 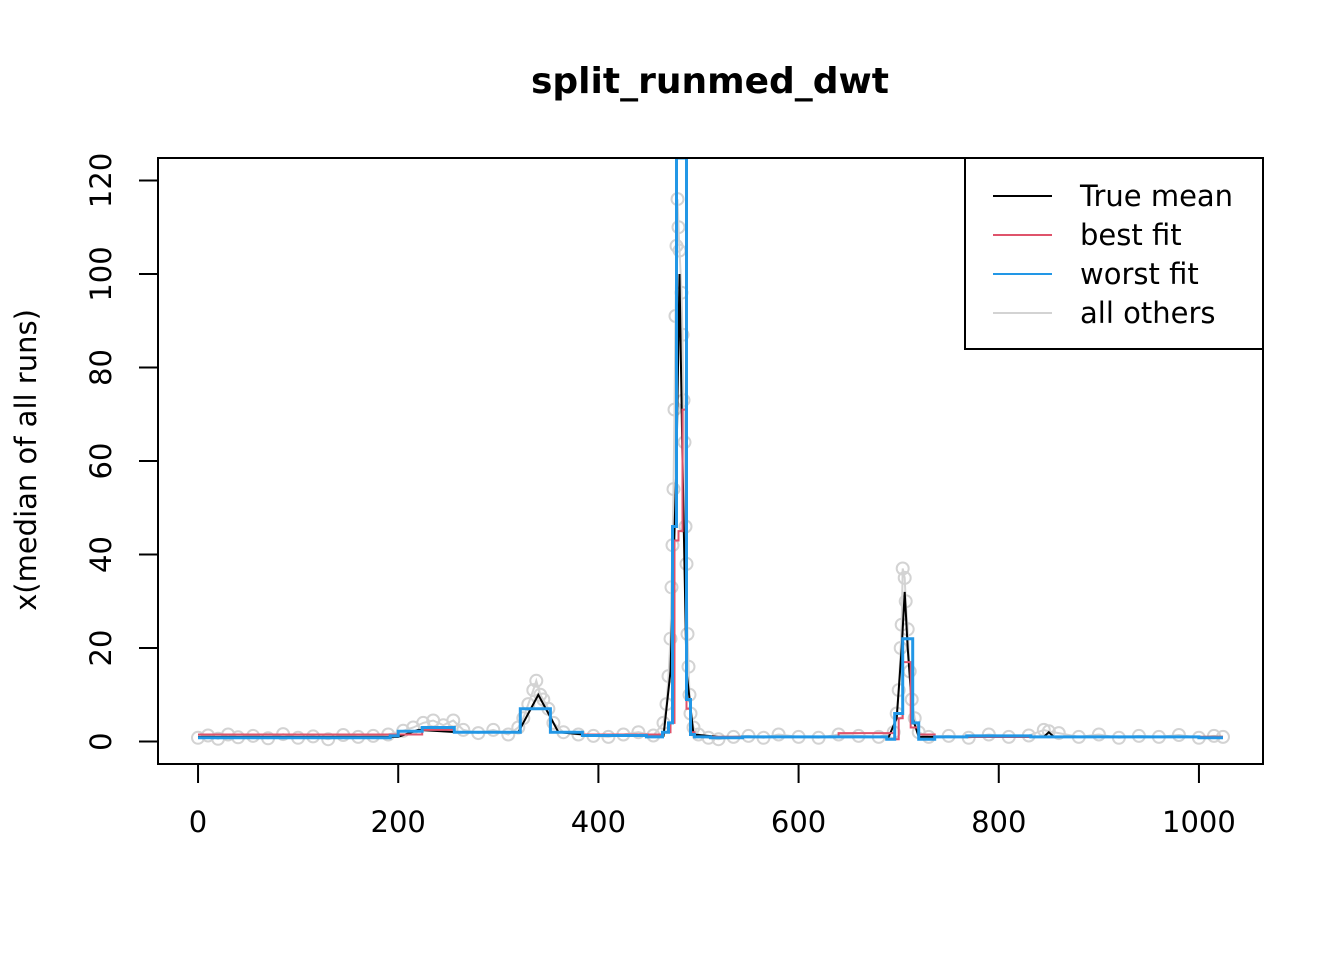 What do you see at coordinates (712, 801) in the screenshot?
I see `x-axis: 0 200 400 600 800 1000` at bounding box center [712, 801].